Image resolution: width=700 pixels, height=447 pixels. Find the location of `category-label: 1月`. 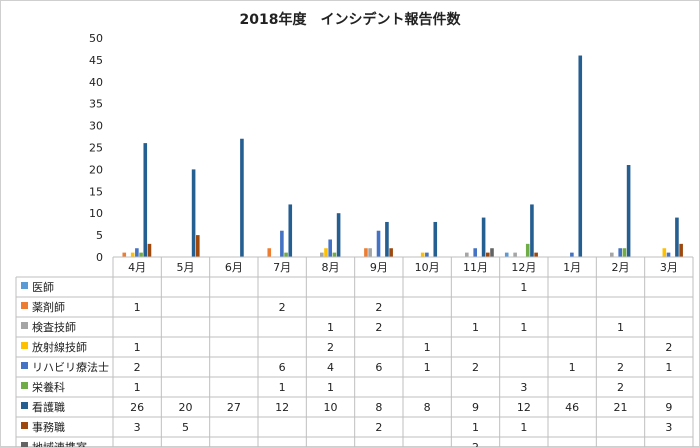

category-label: 1月 is located at coordinates (572, 267).